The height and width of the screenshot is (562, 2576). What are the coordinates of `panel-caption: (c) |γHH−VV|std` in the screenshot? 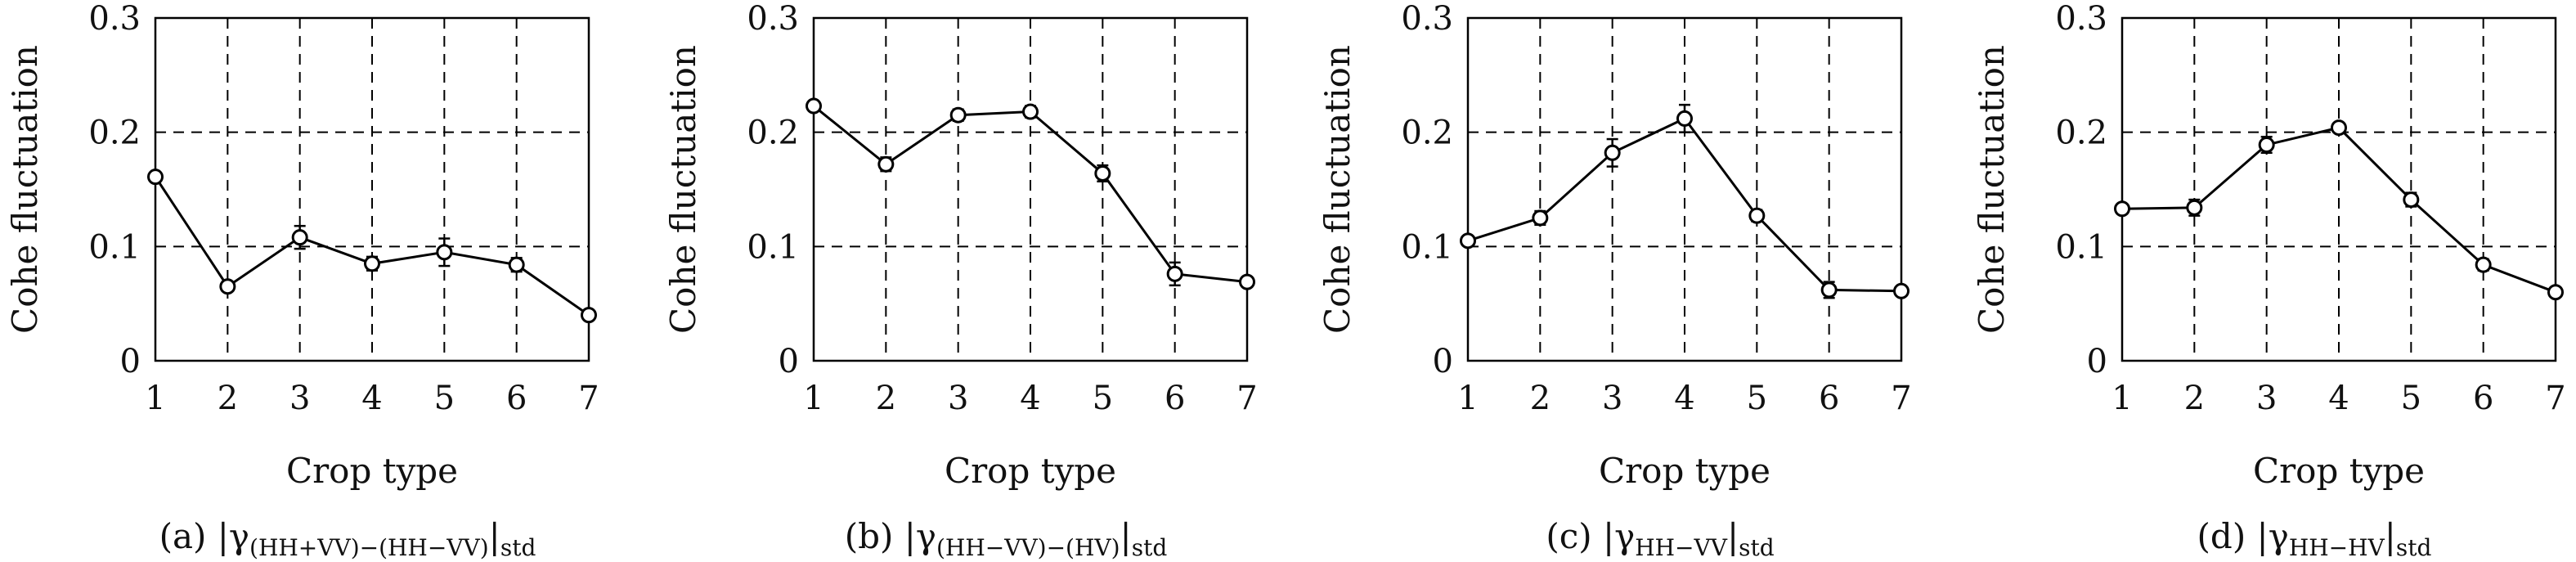 It's located at (1660, 538).